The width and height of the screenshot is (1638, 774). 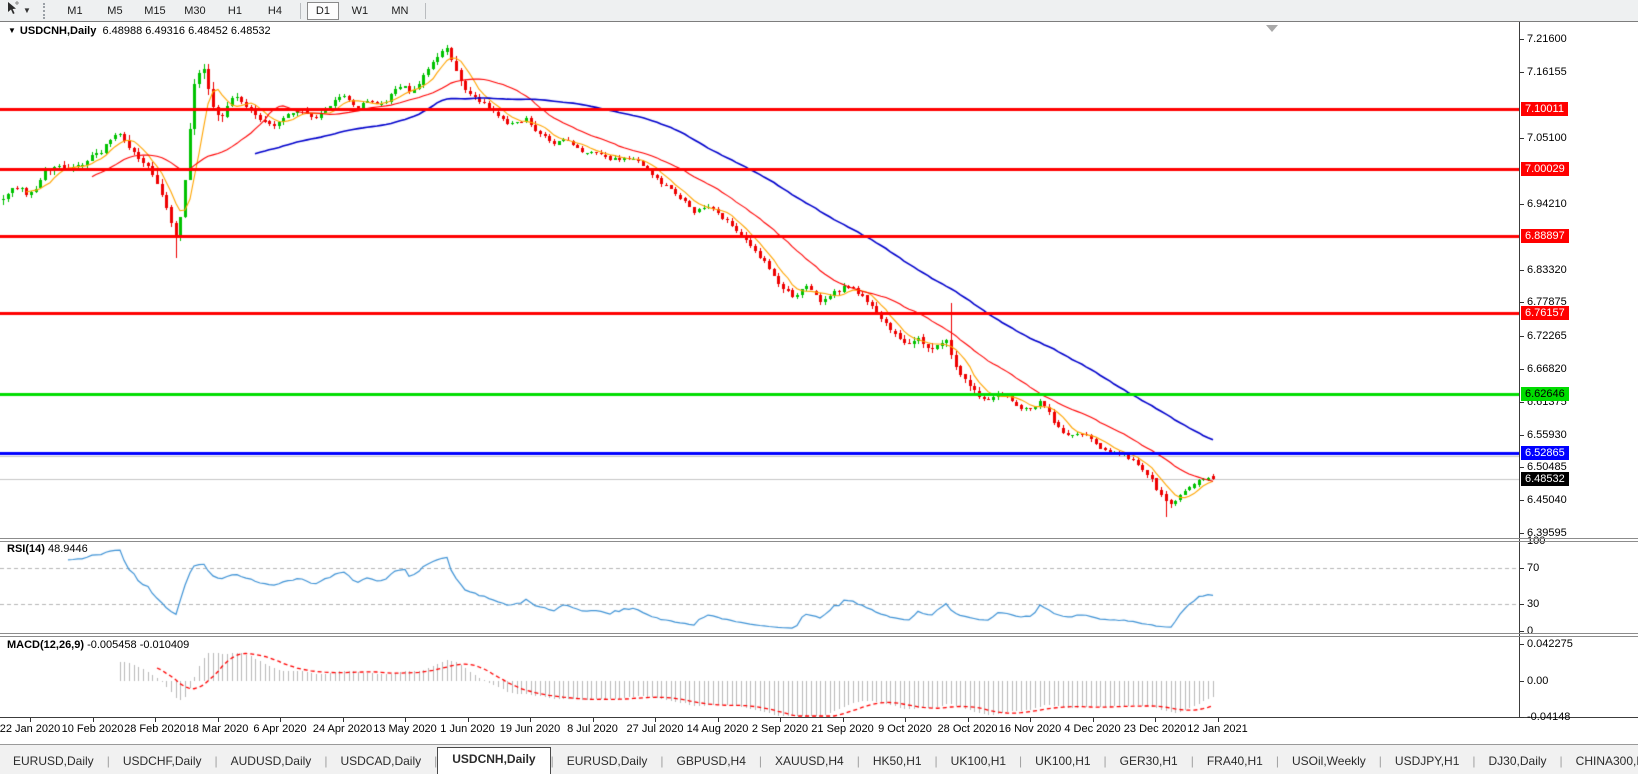 What do you see at coordinates (711, 761) in the screenshot?
I see `chart-tab-gbpusd-h4: GBPUSD,H4` at bounding box center [711, 761].